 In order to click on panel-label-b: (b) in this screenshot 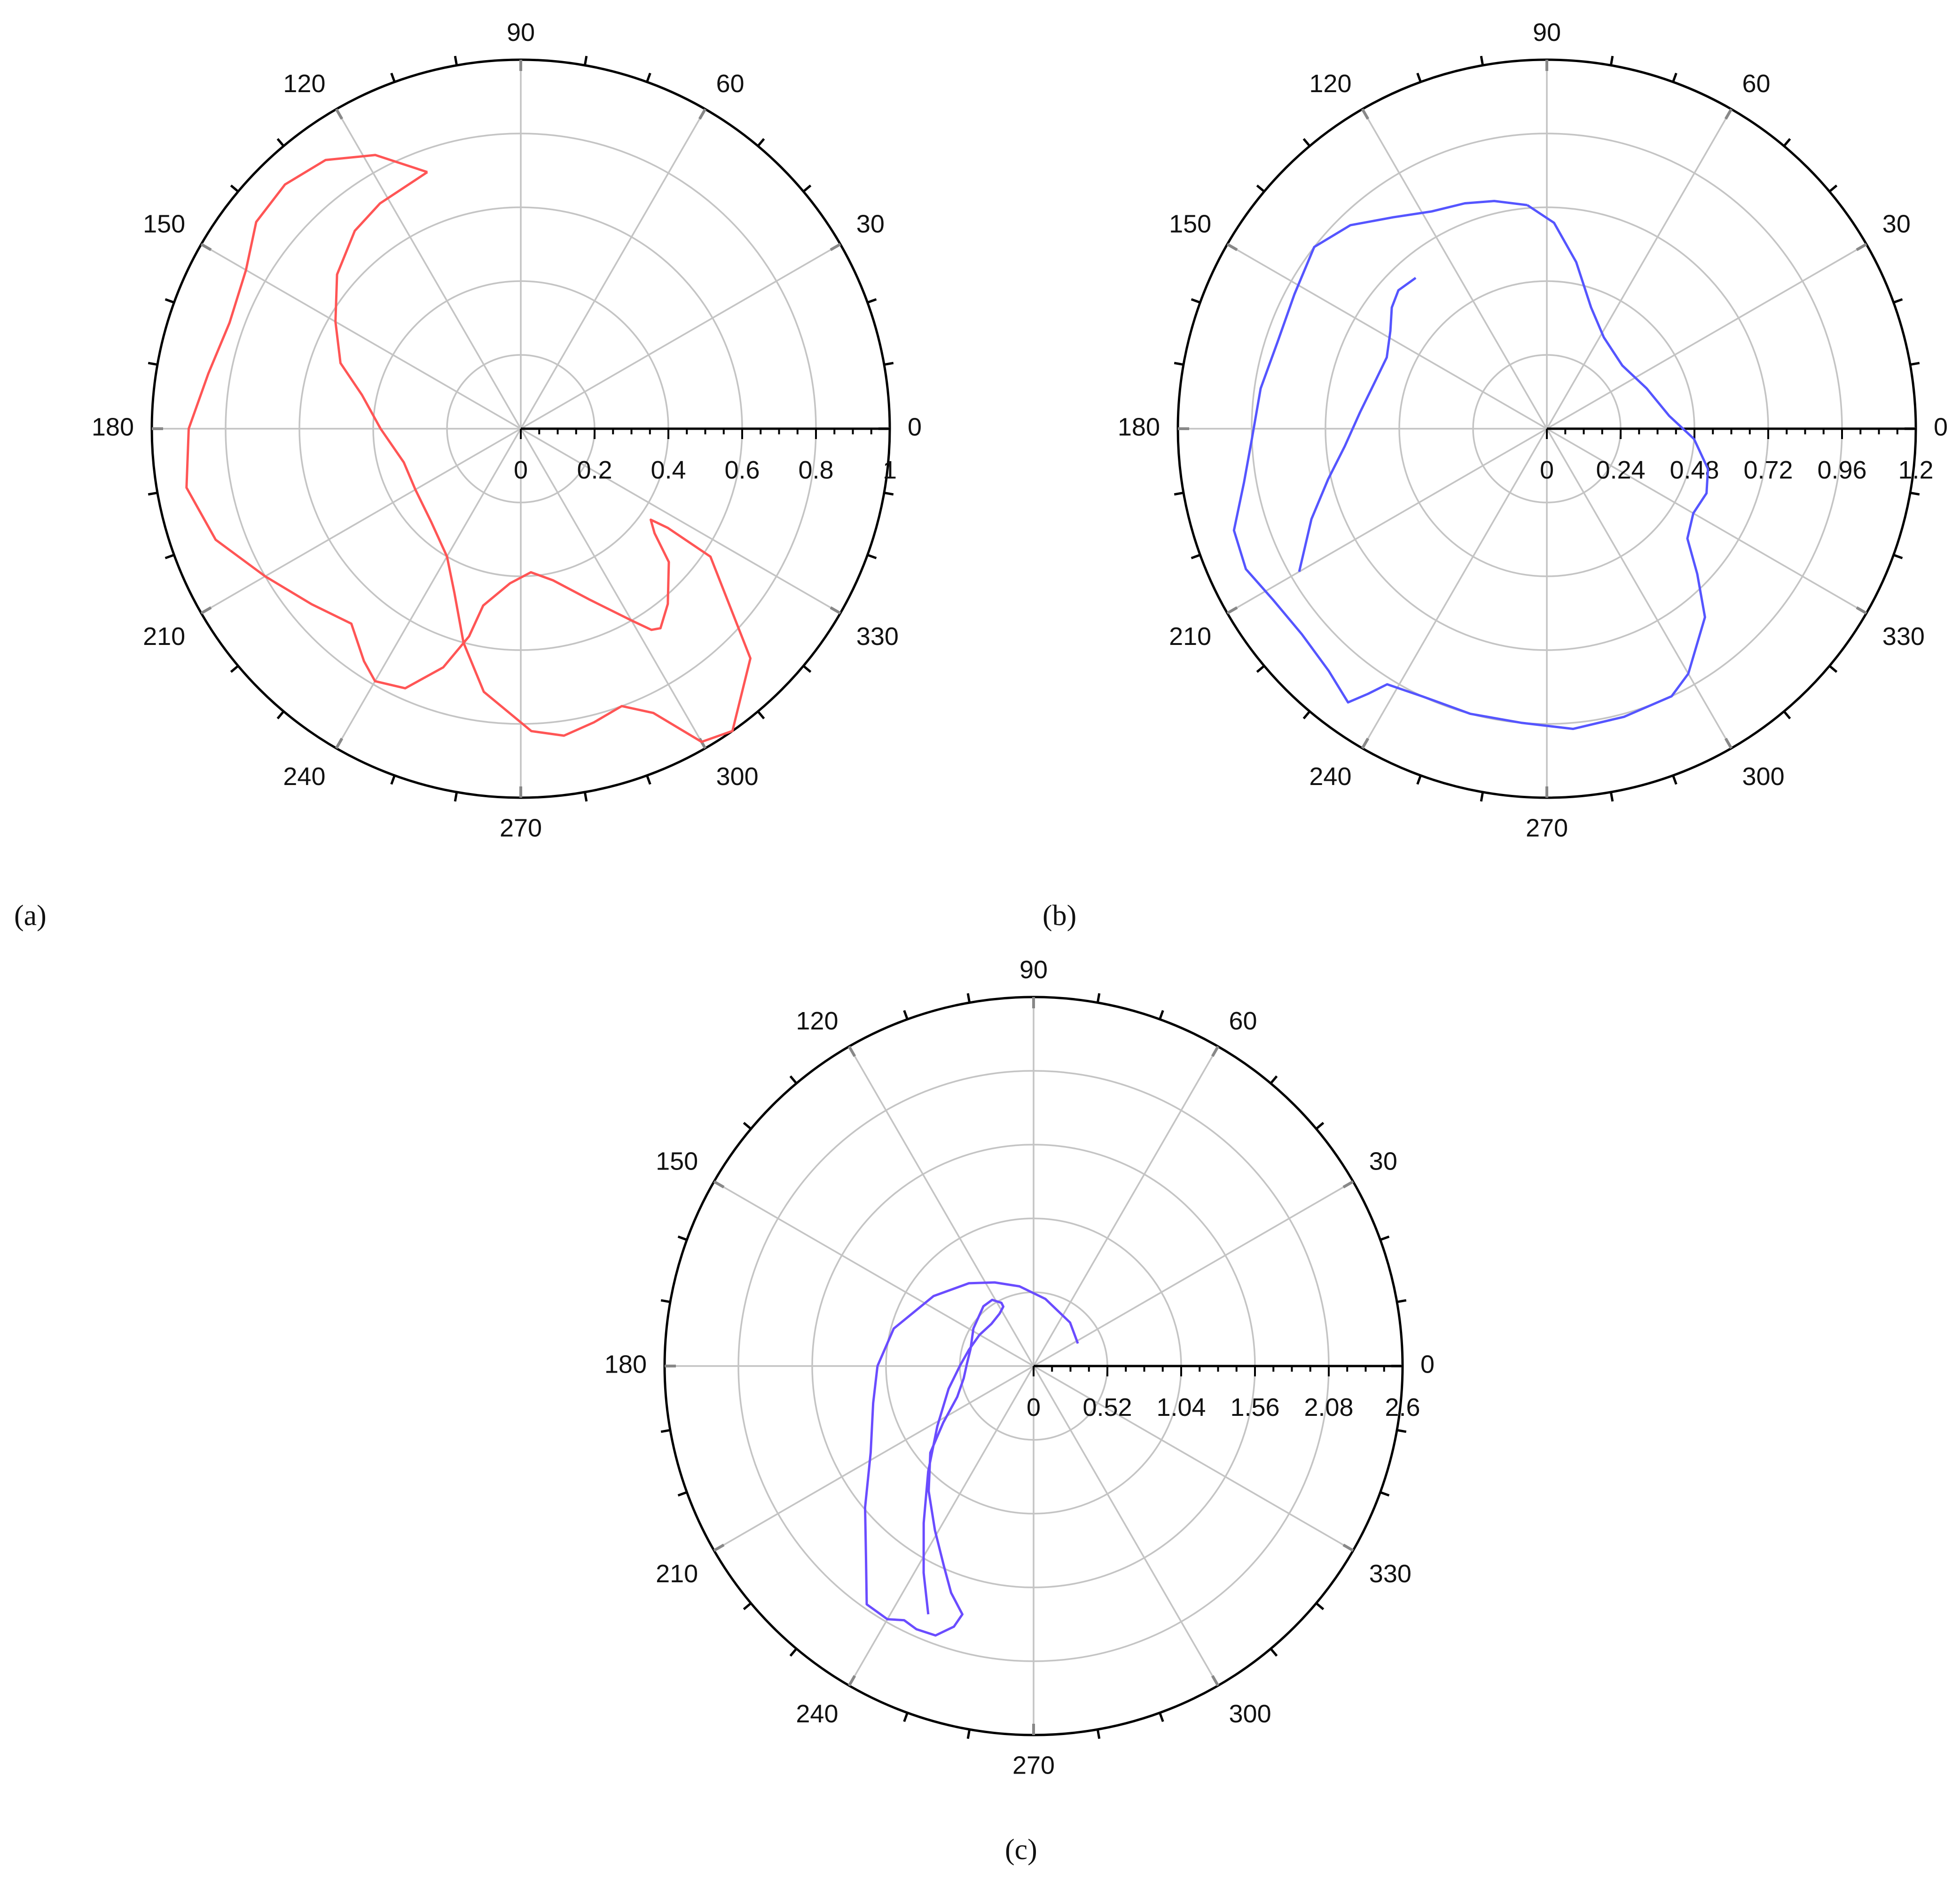, I will do `click(1059, 916)`.